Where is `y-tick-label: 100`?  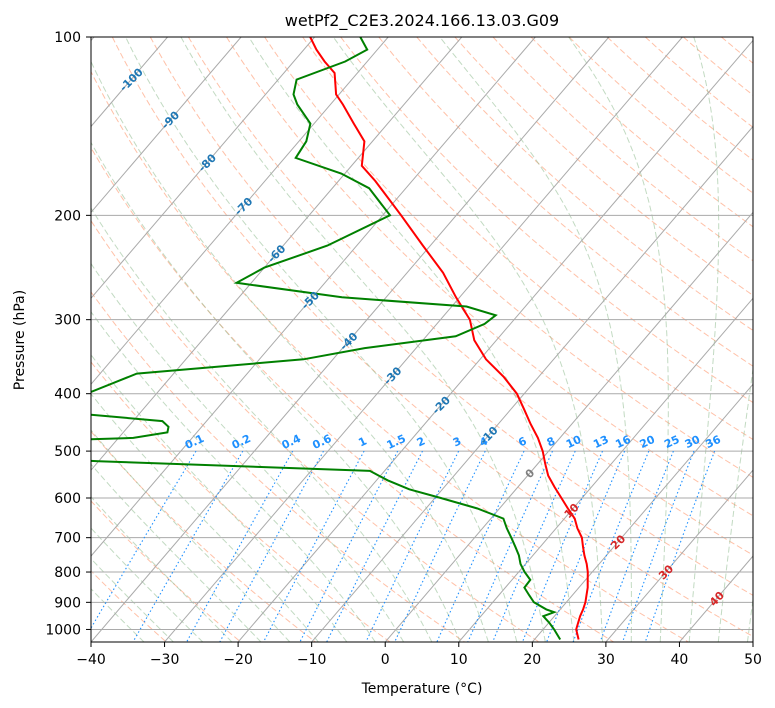 y-tick-label: 100 is located at coordinates (67, 38).